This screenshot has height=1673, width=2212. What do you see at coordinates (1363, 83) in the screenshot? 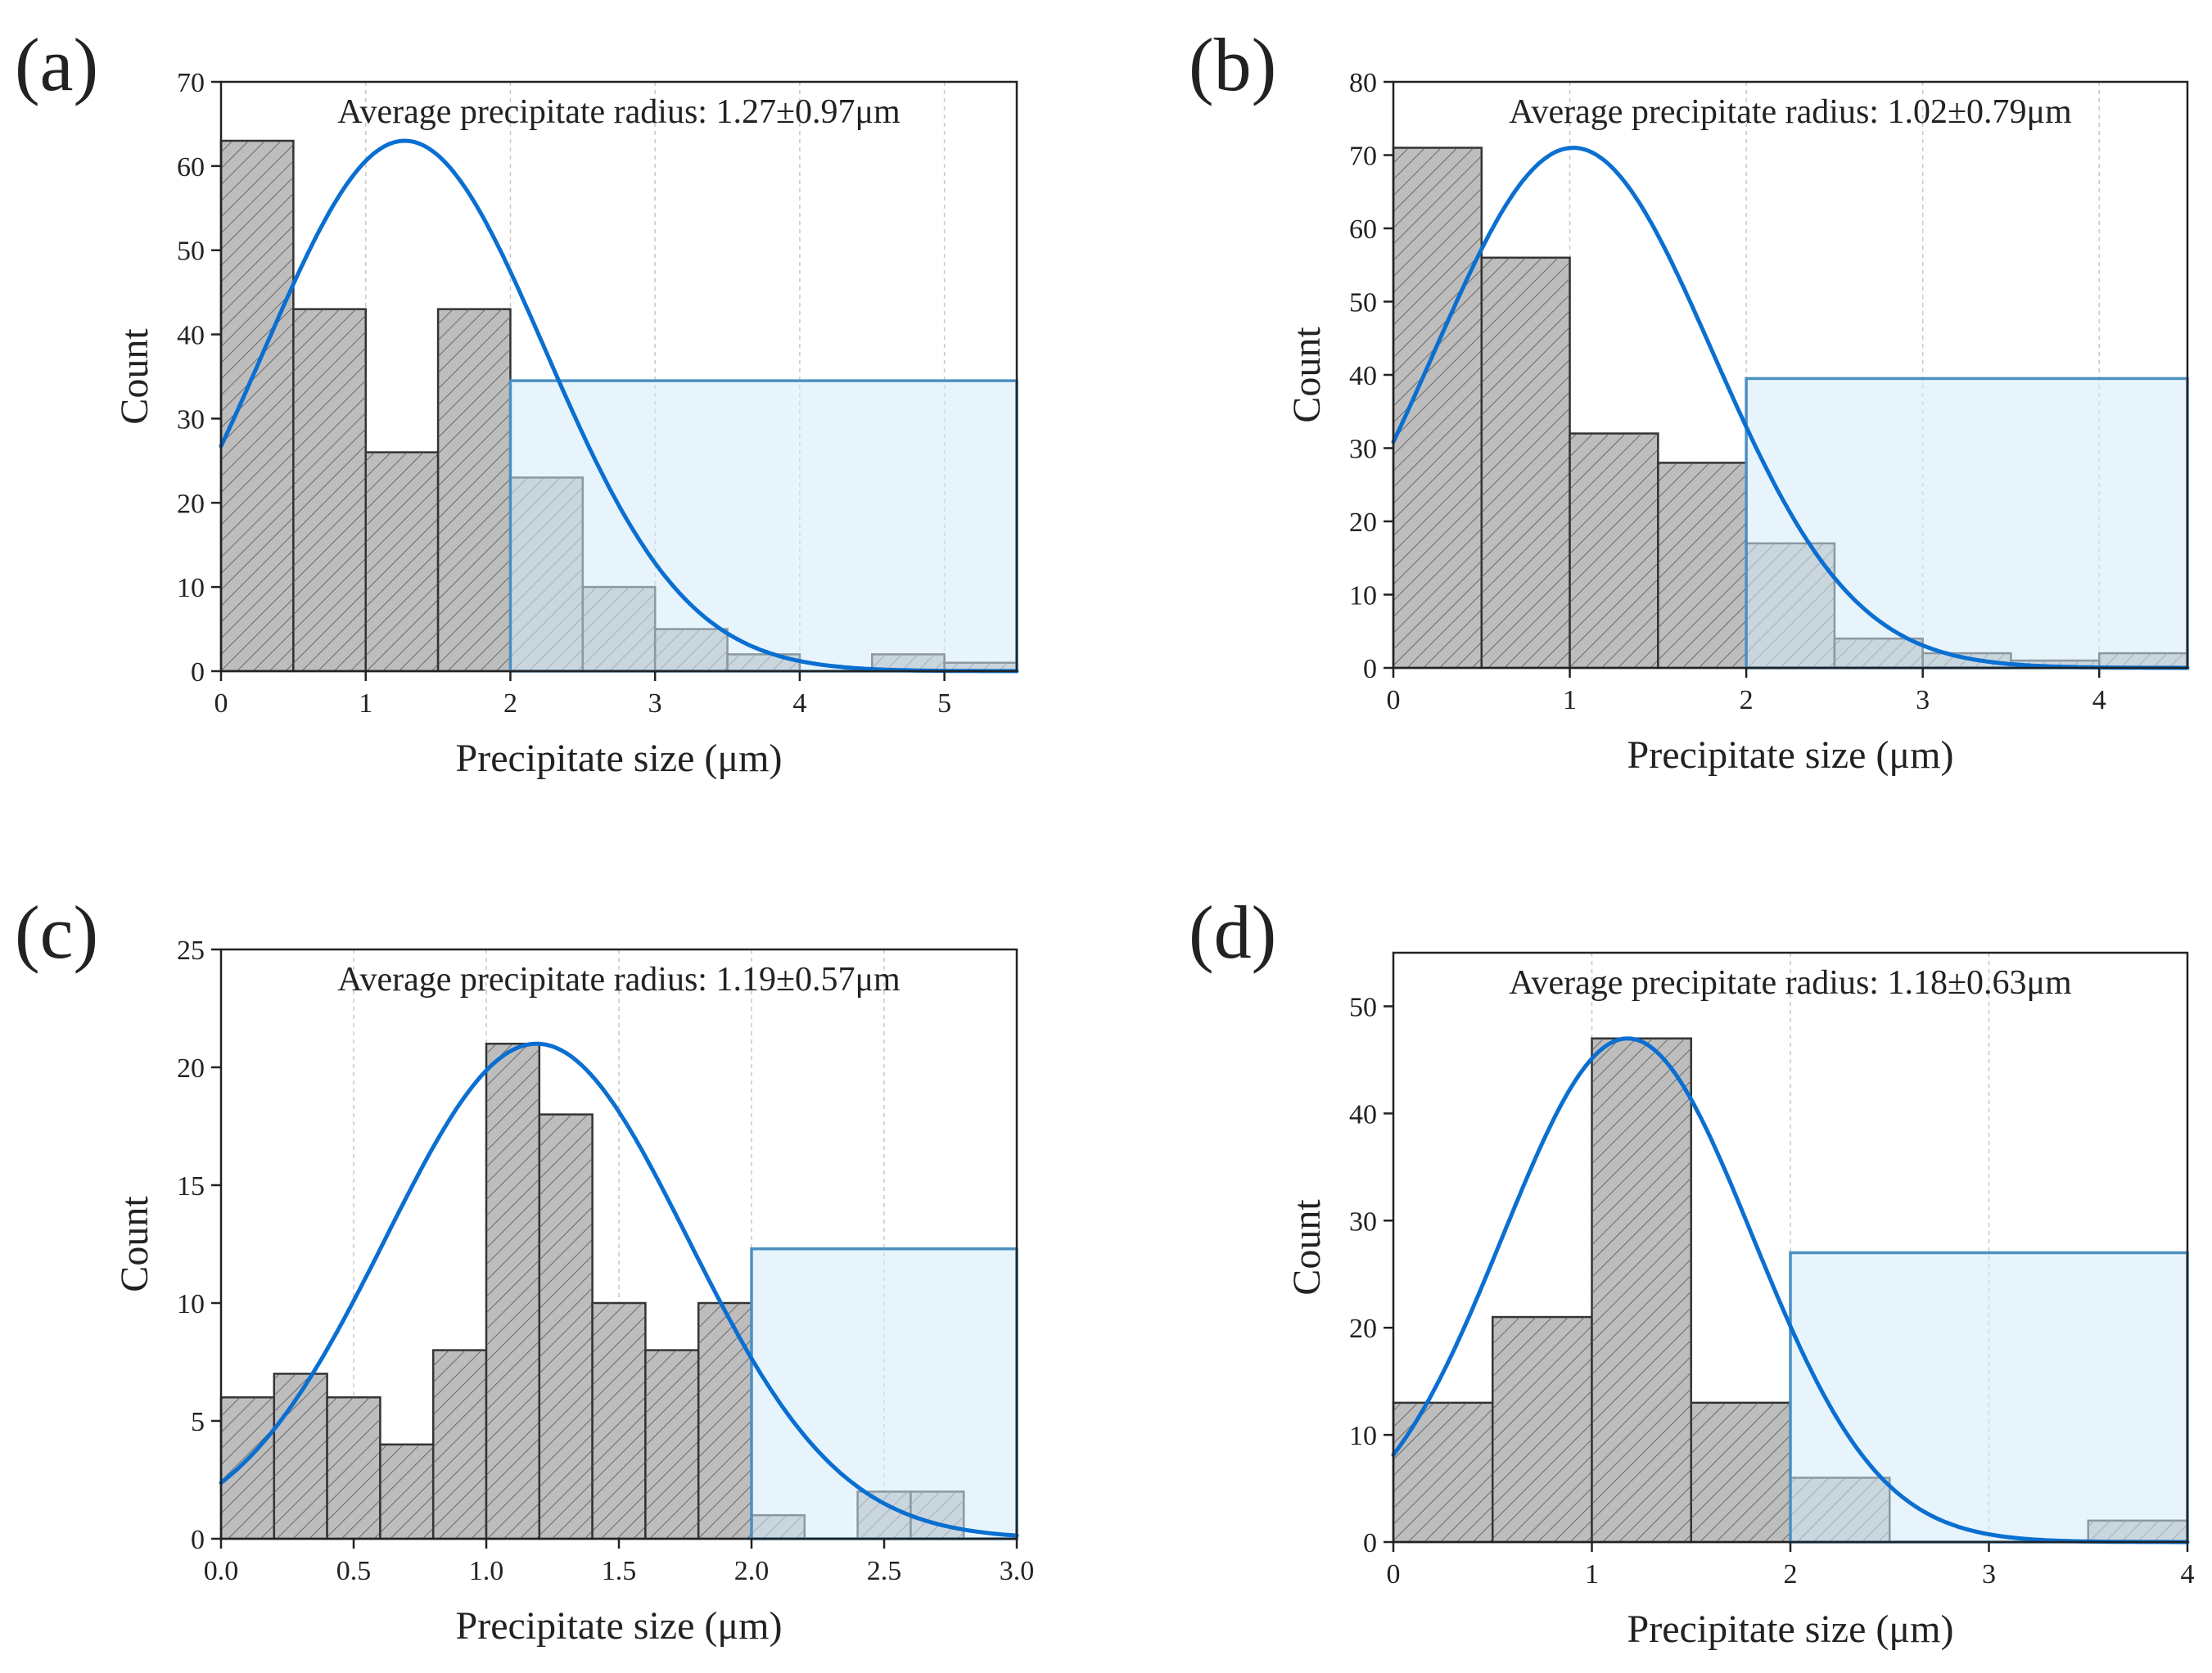
I see `y-tick-label: 80` at bounding box center [1363, 83].